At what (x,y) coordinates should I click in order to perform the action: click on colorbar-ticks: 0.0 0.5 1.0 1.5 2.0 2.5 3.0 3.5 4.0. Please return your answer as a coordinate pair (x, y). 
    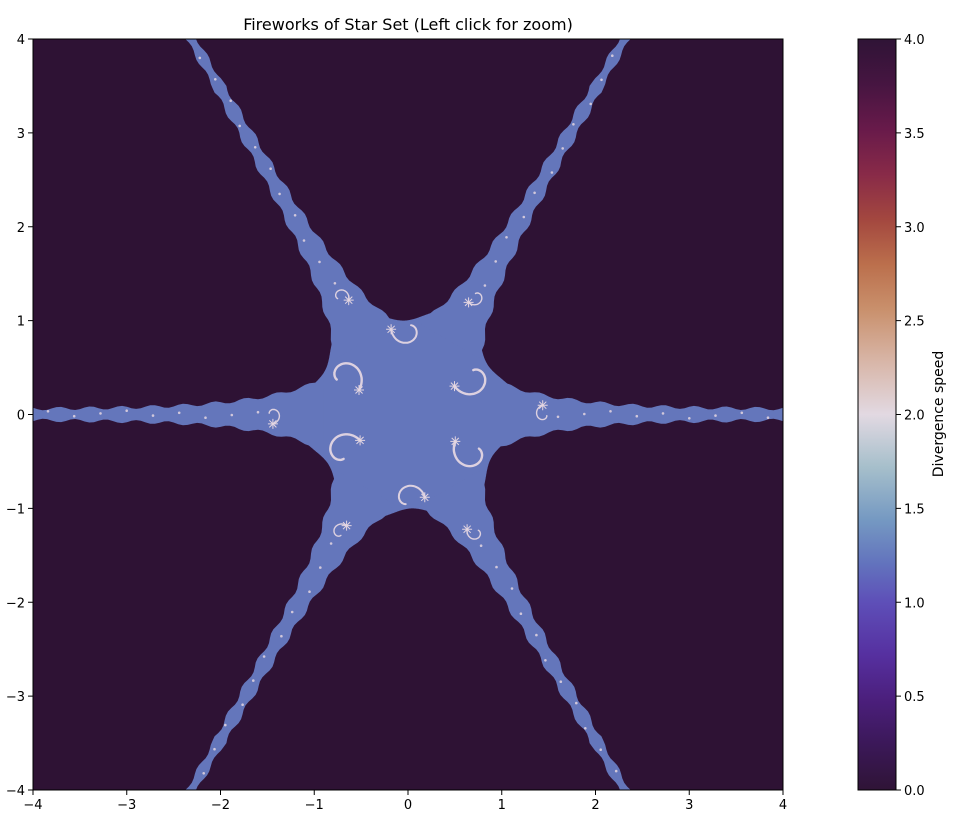
    Looking at the image, I should click on (910, 416).